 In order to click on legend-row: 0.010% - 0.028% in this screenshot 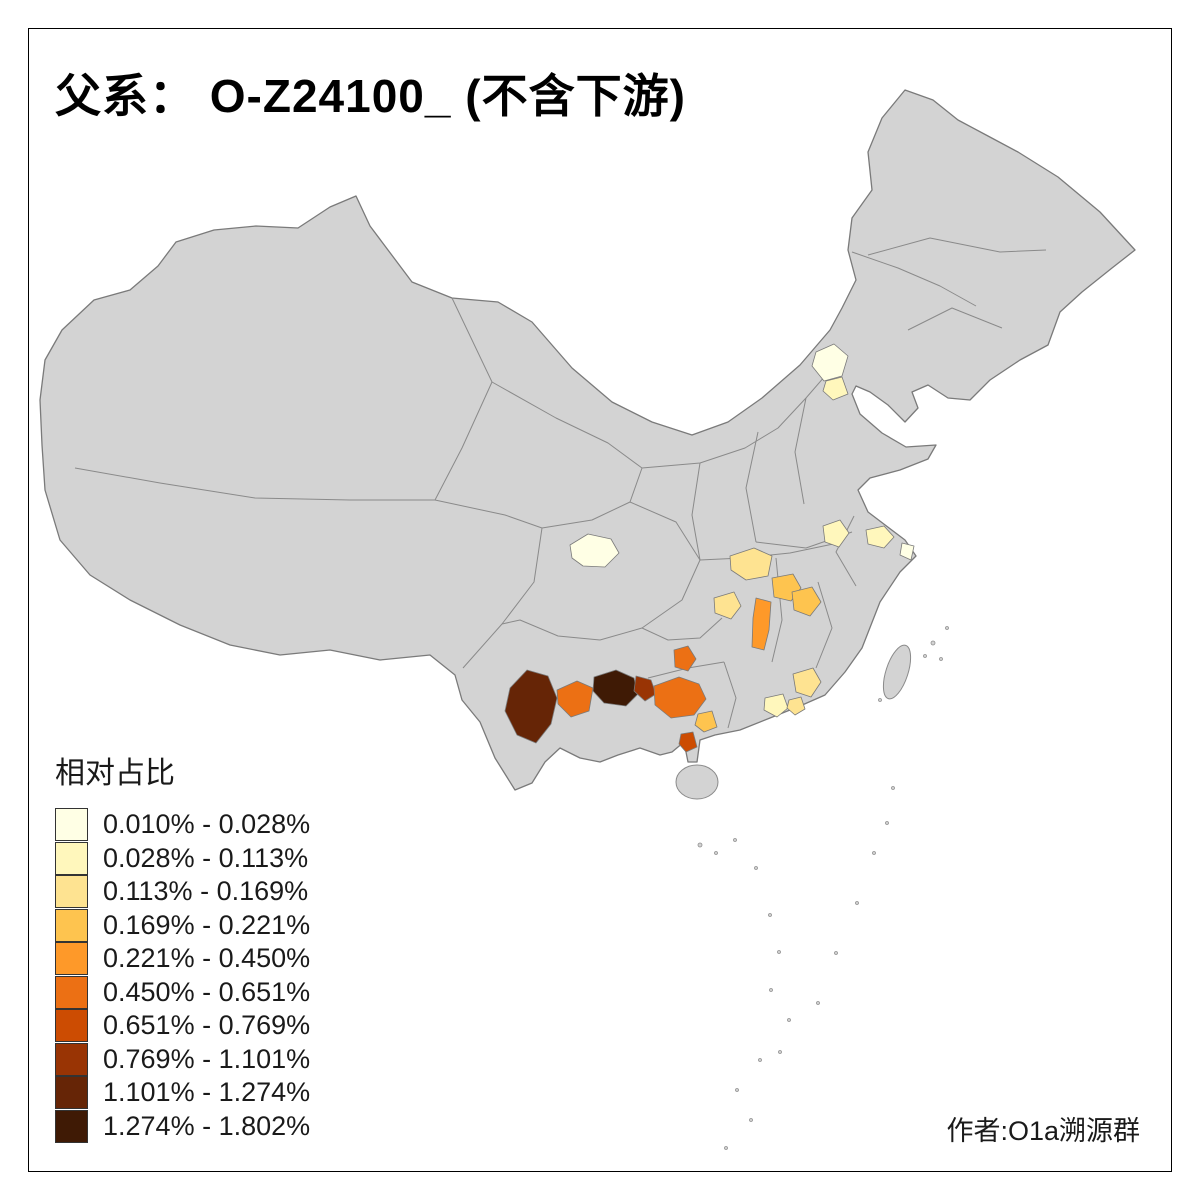, I will do `click(182, 825)`.